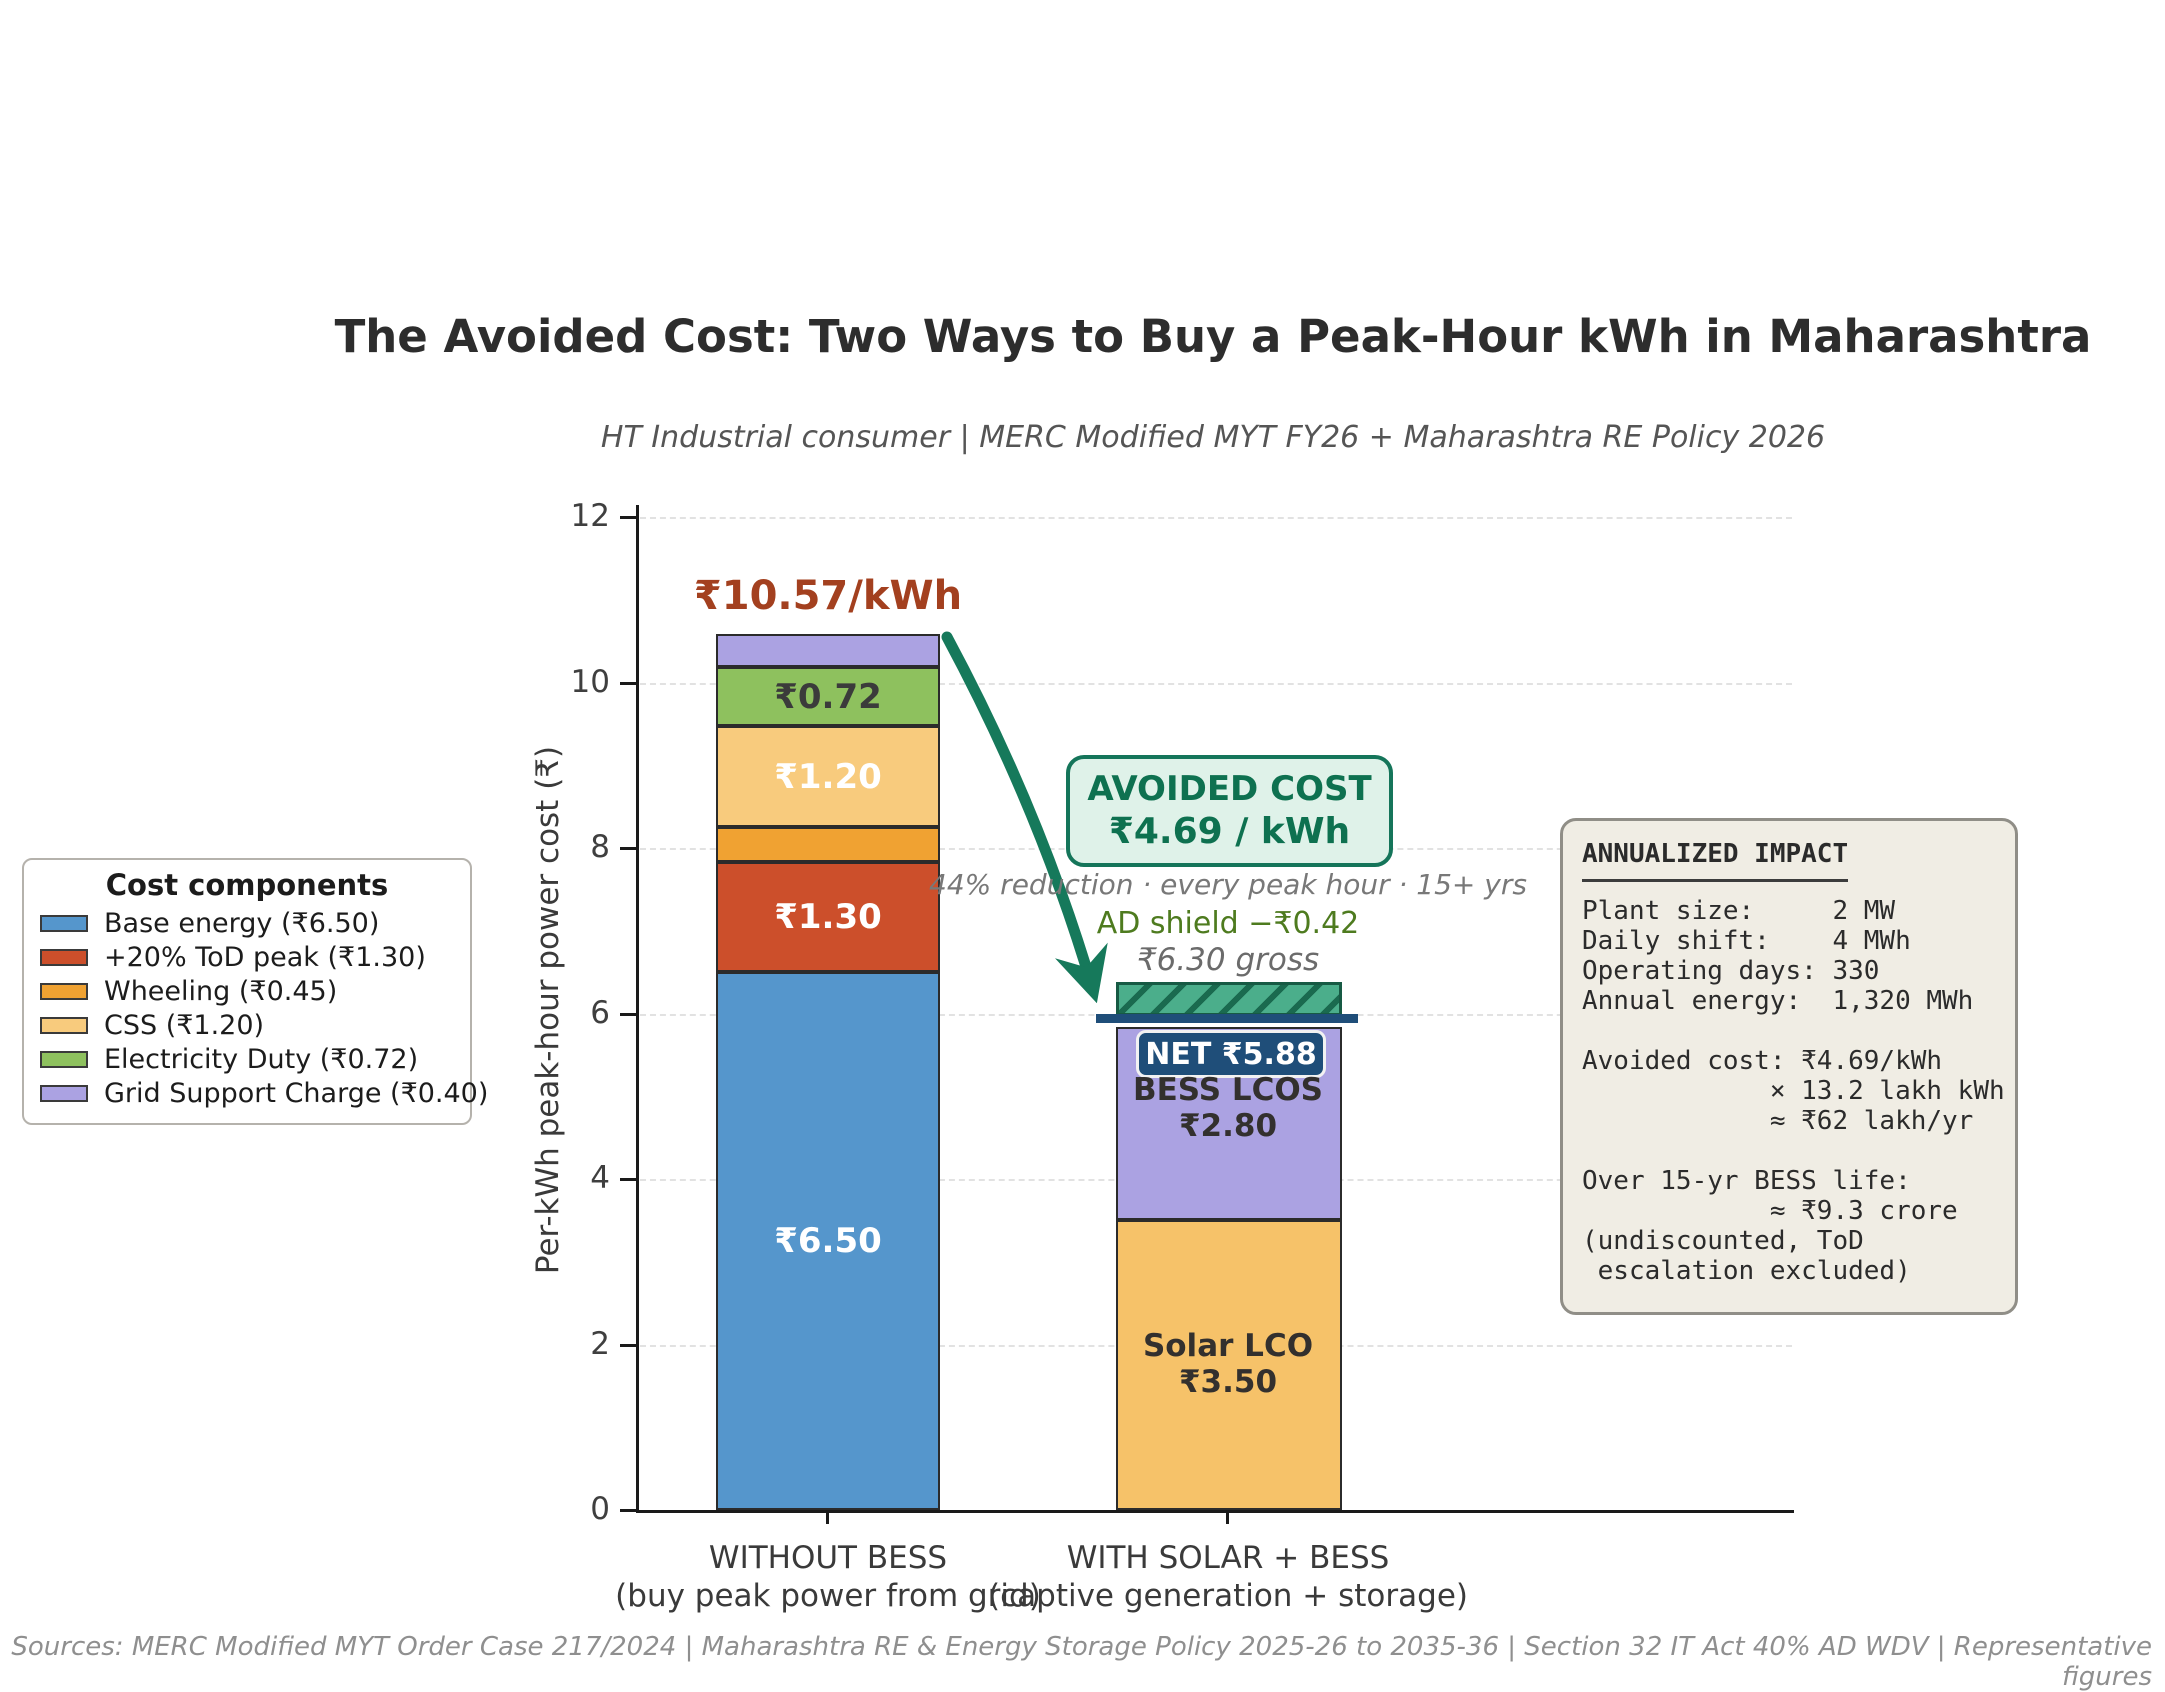 This screenshot has width=2165, height=1692. I want to click on x-label-without-bess-sub: (buy peak power from grid), so click(828, 1596).